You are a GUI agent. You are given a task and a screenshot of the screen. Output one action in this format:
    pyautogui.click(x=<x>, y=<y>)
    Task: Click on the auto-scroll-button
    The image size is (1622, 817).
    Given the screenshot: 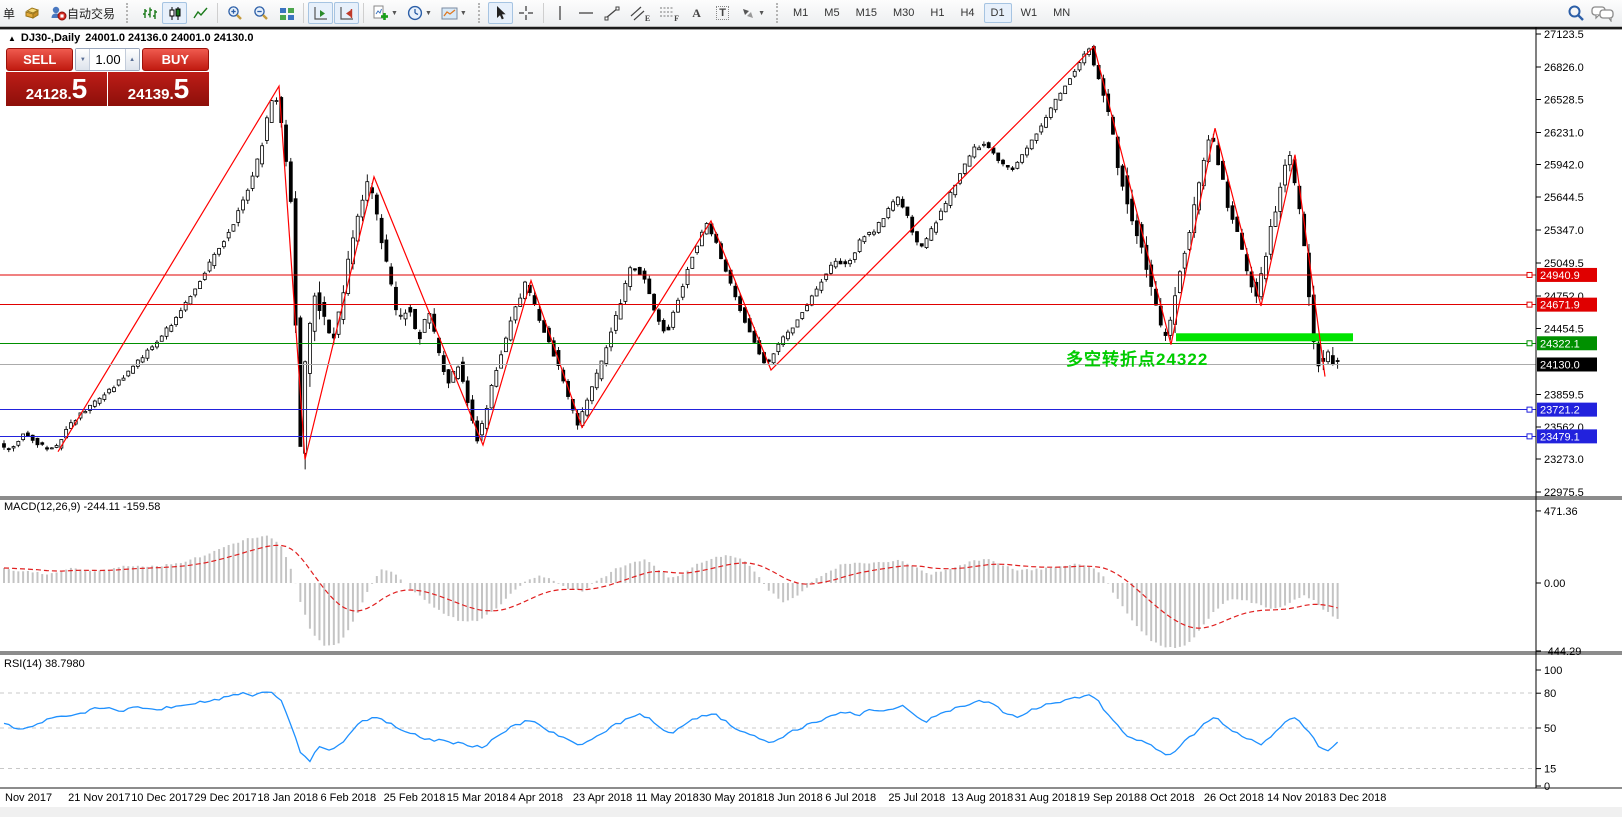 What is the action you would take?
    pyautogui.click(x=321, y=13)
    